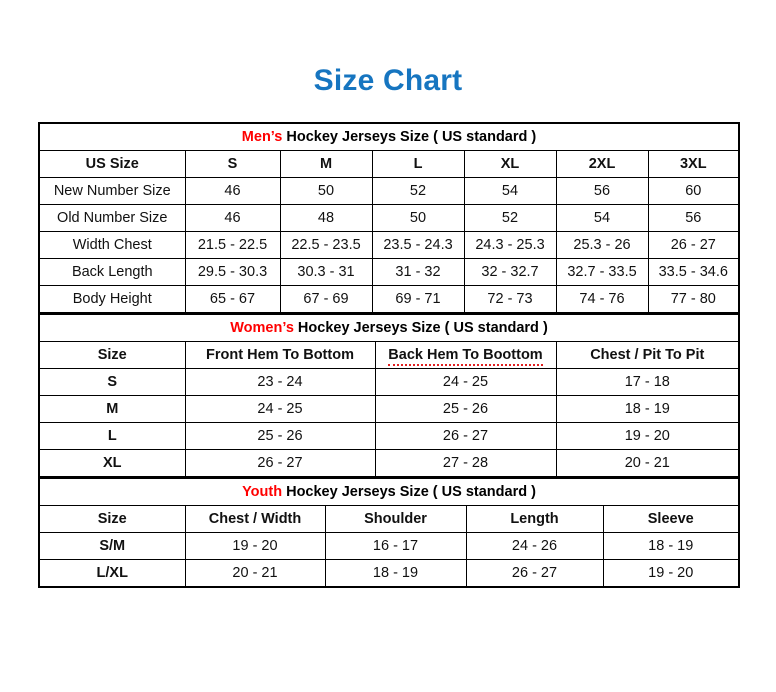  Describe the element at coordinates (510, 245) in the screenshot. I see `mens-cell-2-3: 24.3 - 25.3` at that location.